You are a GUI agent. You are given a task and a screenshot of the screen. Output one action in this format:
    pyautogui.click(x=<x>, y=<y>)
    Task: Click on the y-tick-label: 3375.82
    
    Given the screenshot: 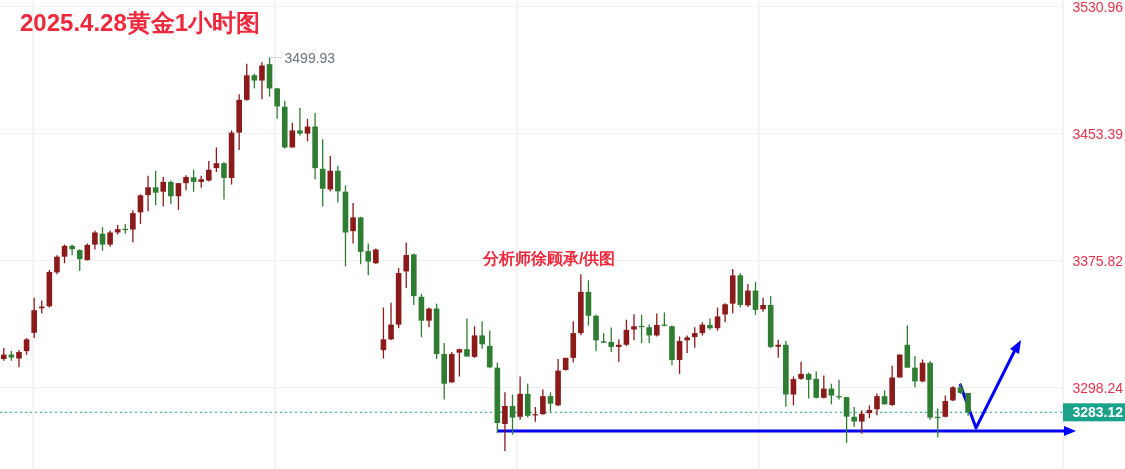 What is the action you would take?
    pyautogui.click(x=1098, y=260)
    